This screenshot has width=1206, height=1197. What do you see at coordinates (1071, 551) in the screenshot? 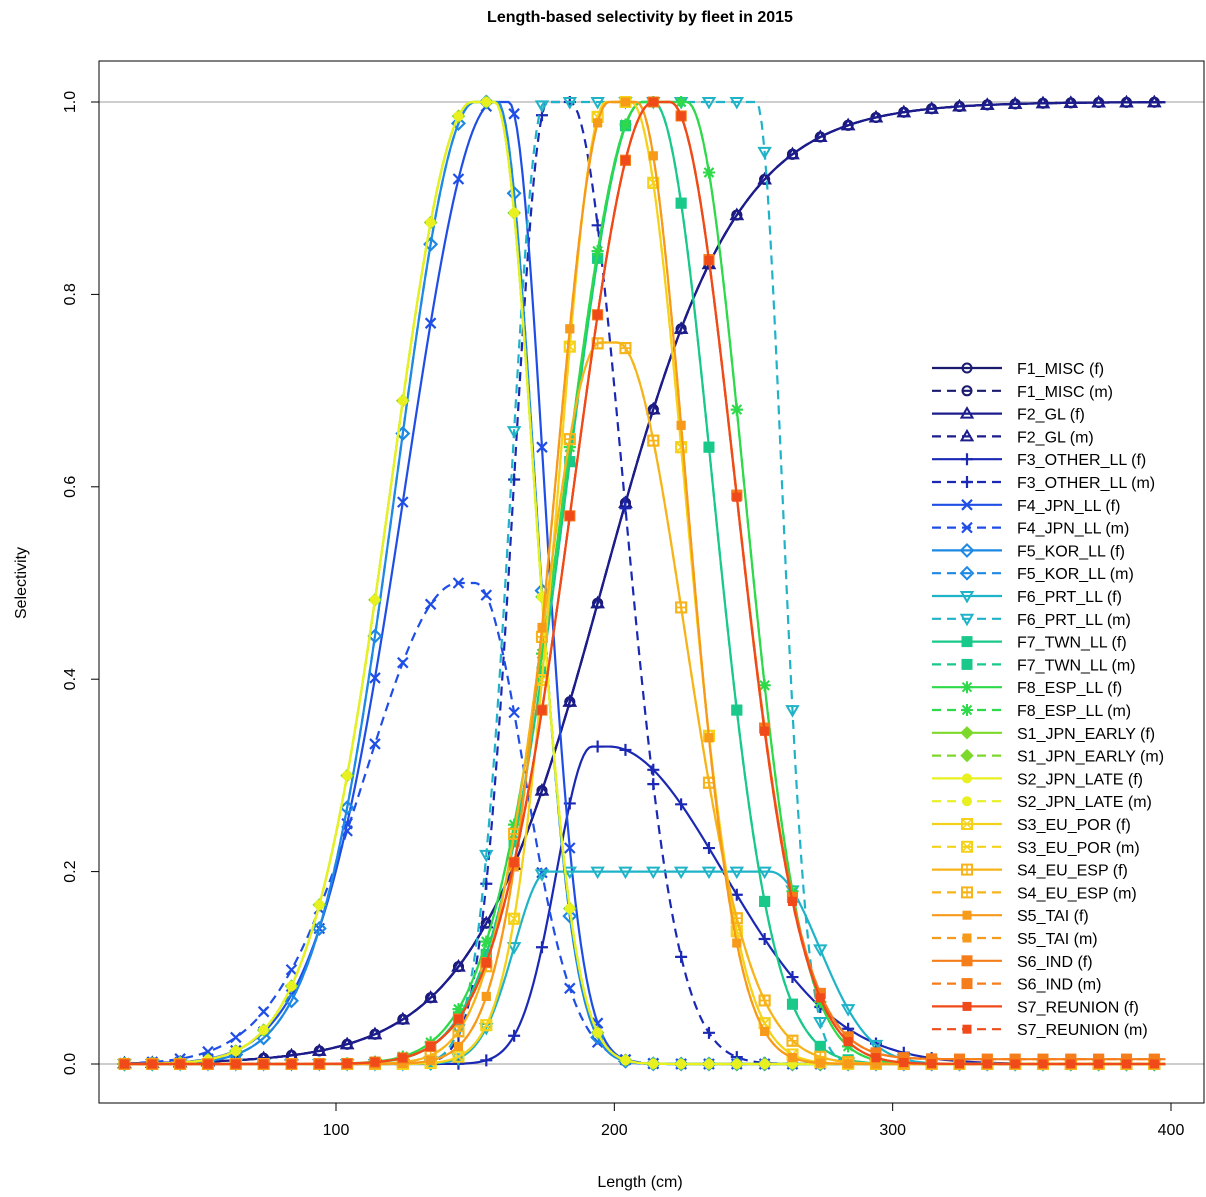
I see `legend-label: F5_KOR_LL (f)` at bounding box center [1071, 551].